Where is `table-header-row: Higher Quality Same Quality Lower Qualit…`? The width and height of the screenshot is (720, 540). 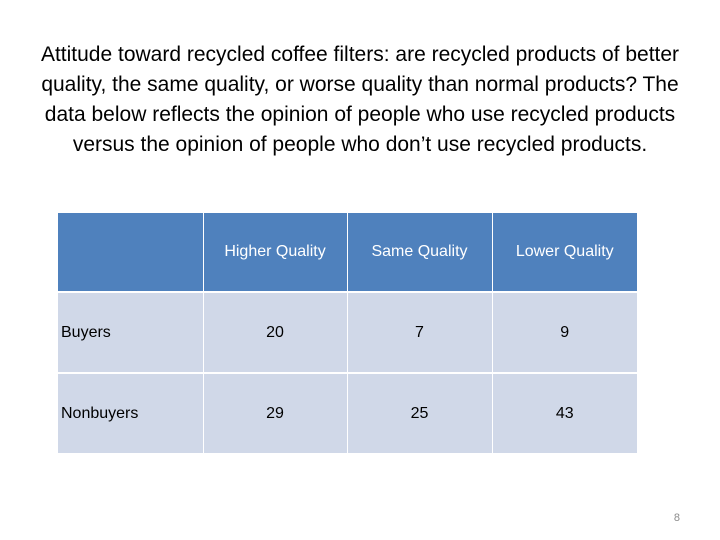
table-header-row: Higher Quality Same Quality Lower Qualit… is located at coordinates (347, 252).